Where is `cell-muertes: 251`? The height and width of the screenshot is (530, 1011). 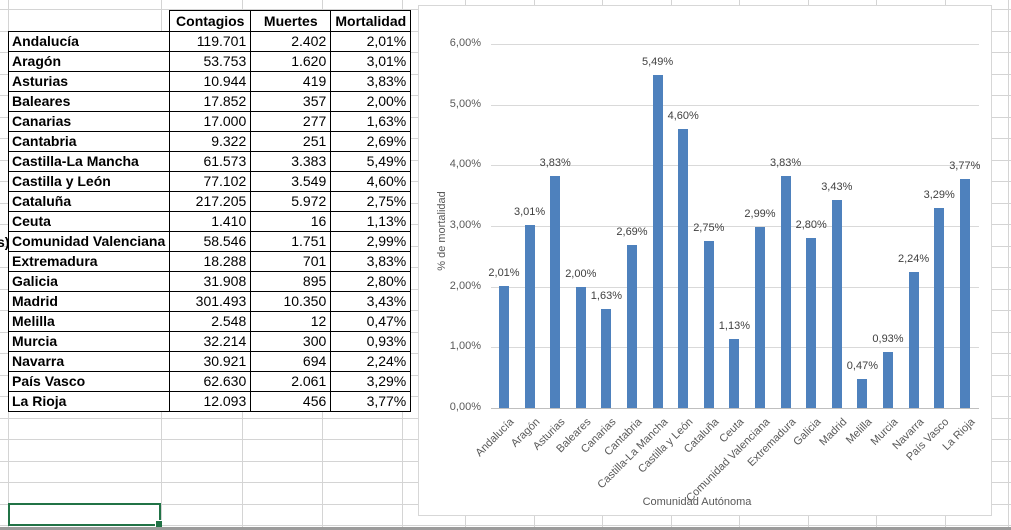 cell-muertes: 251 is located at coordinates (291, 141).